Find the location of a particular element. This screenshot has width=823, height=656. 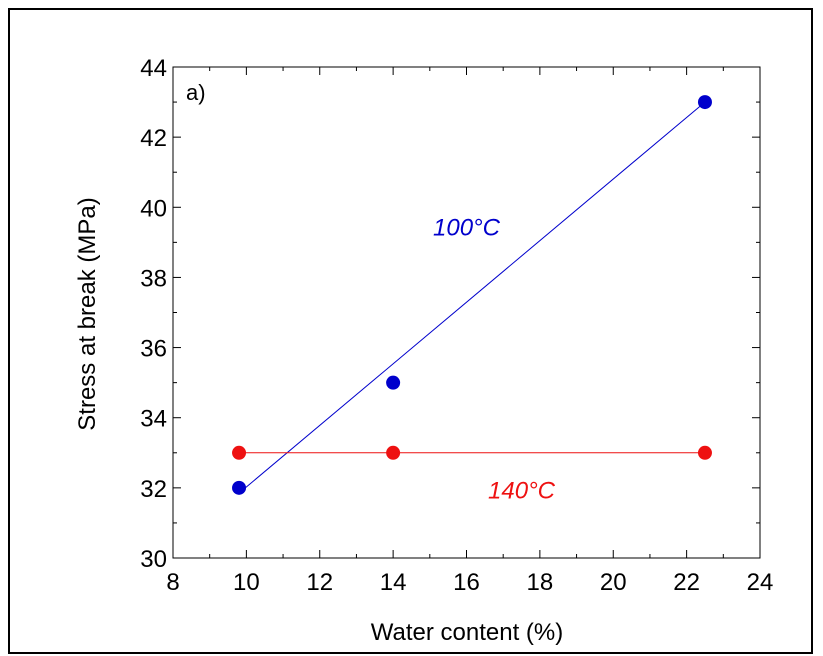

y-tick-label: 44 is located at coordinates (153, 68).